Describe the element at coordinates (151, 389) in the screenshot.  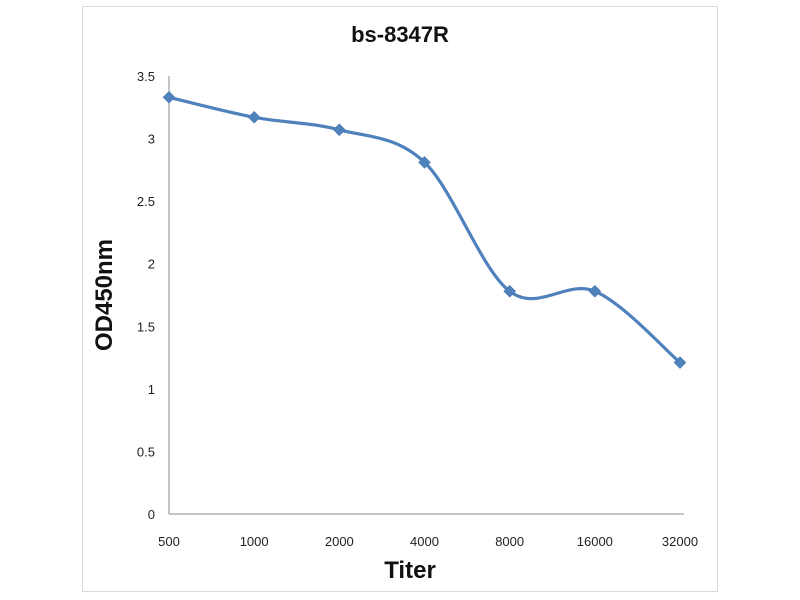
I see `y-tick-label: 1` at that location.